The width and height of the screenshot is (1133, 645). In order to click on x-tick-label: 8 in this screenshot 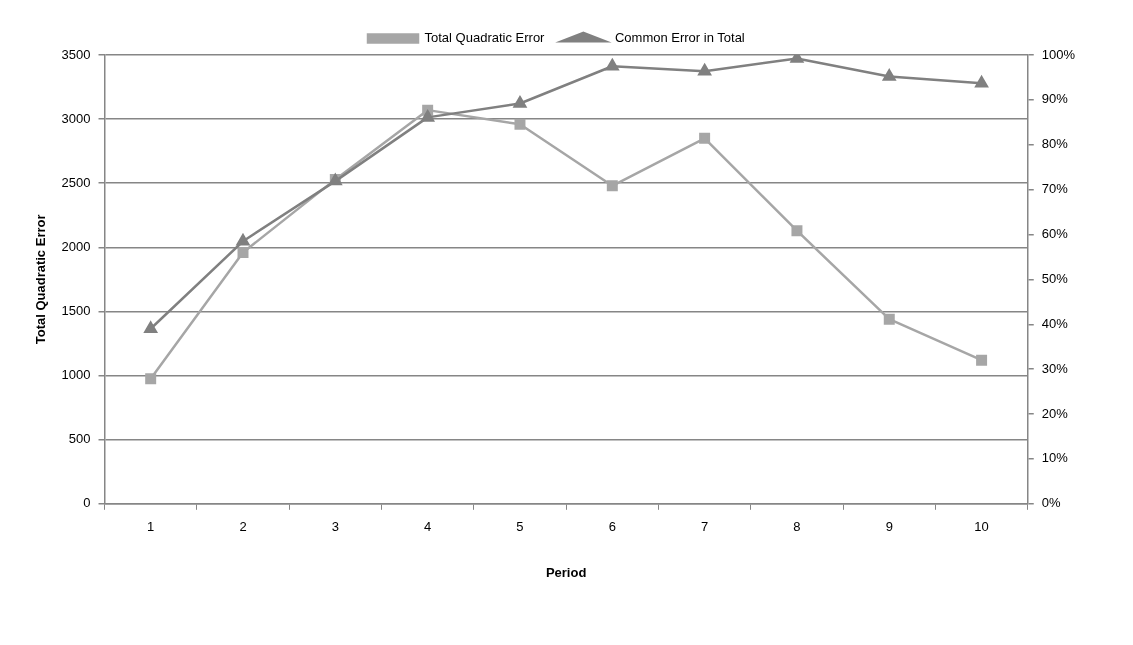, I will do `click(797, 527)`.